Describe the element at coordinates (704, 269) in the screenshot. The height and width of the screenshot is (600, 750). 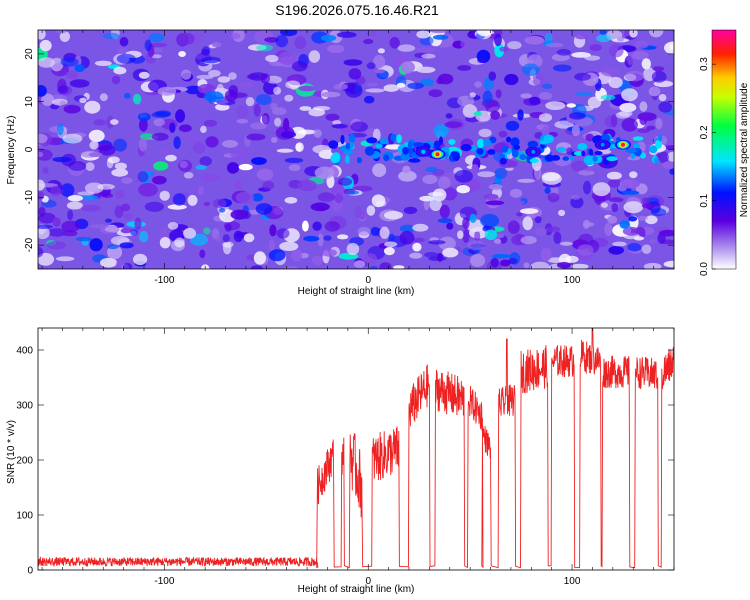
I see `colorbar-tick-label: 0.0` at that location.